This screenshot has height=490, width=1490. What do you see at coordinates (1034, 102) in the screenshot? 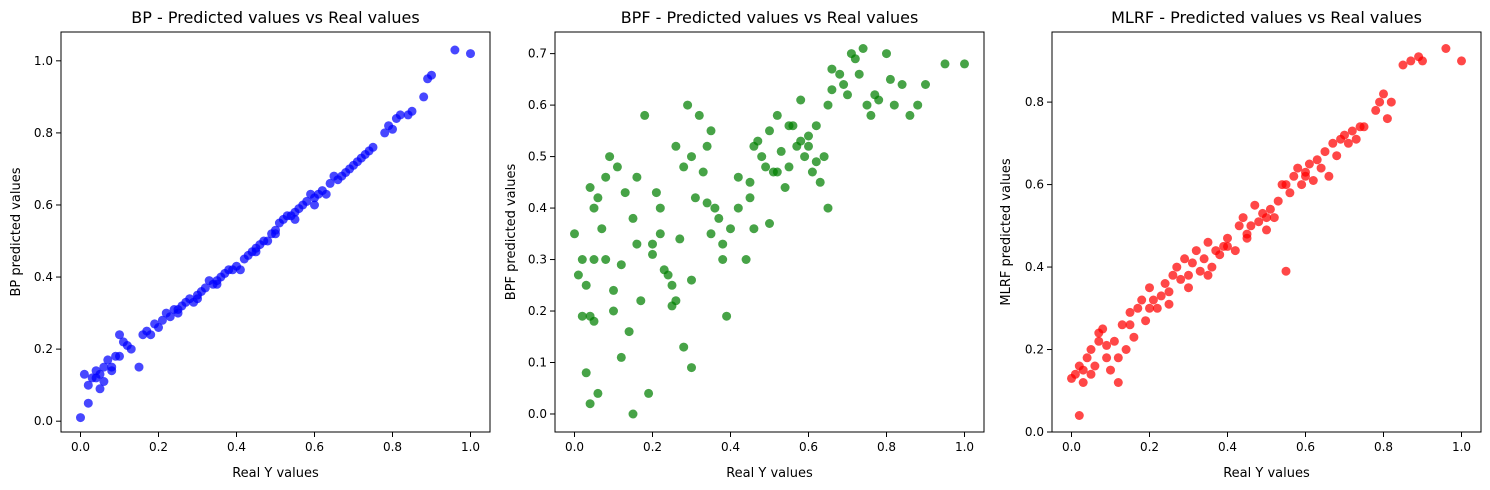
I see `y-tick-label: 0.8` at bounding box center [1034, 102].